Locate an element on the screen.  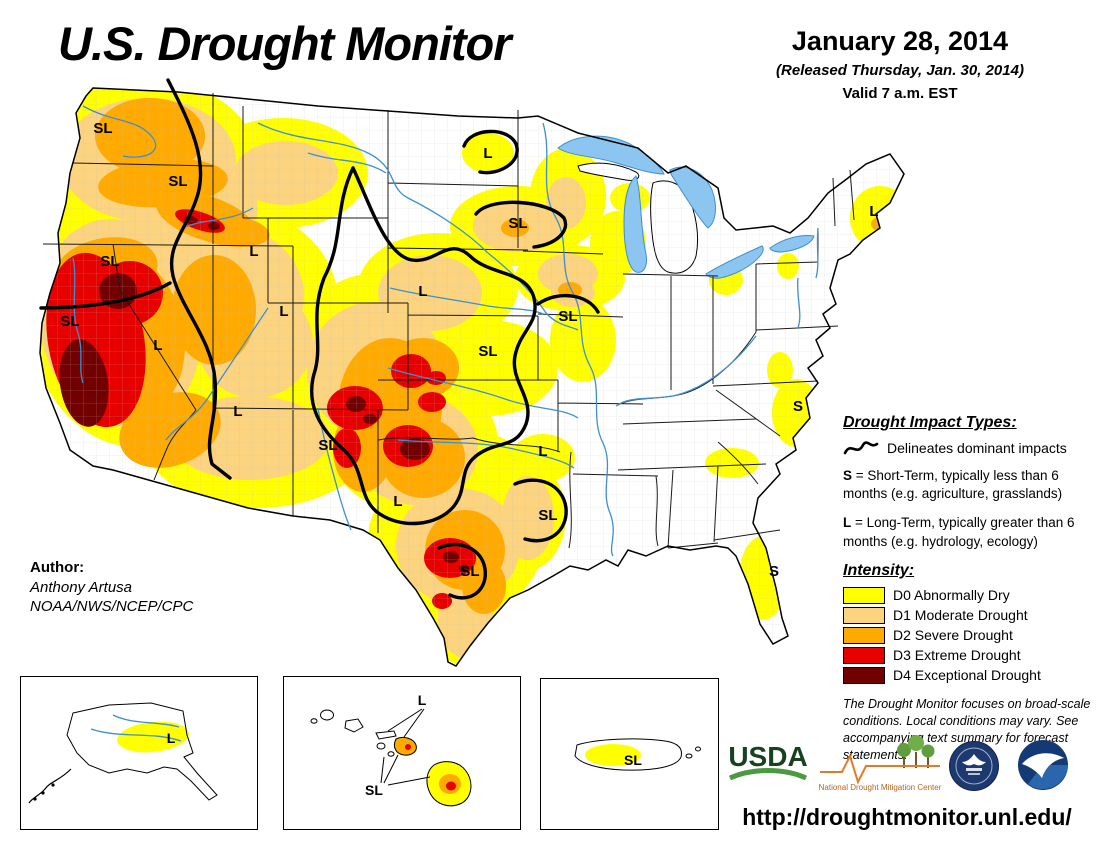
drought-pulse-line is located at coordinates (880, 769).